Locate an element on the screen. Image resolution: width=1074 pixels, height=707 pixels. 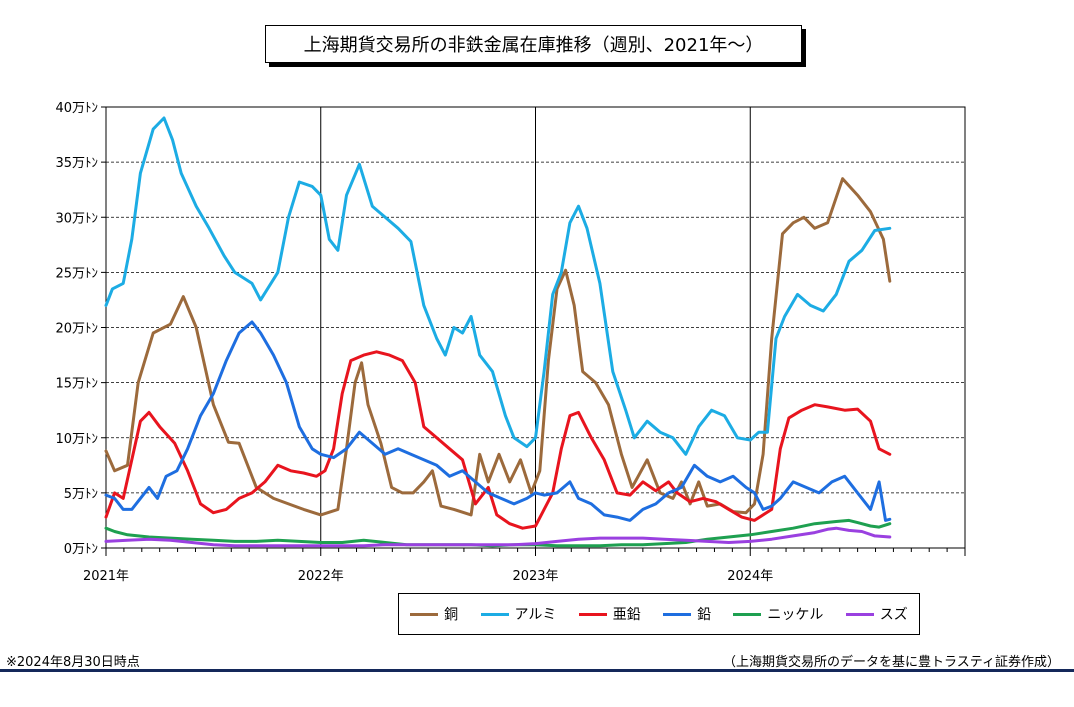
legend-item: 鉛 is located at coordinates (687, 614).